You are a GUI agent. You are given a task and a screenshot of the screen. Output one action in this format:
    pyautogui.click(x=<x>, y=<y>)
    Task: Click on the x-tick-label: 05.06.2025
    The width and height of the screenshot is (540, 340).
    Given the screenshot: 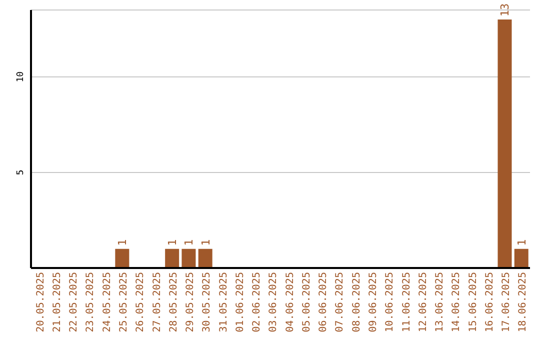 What is the action you would take?
    pyautogui.click(x=306, y=302)
    